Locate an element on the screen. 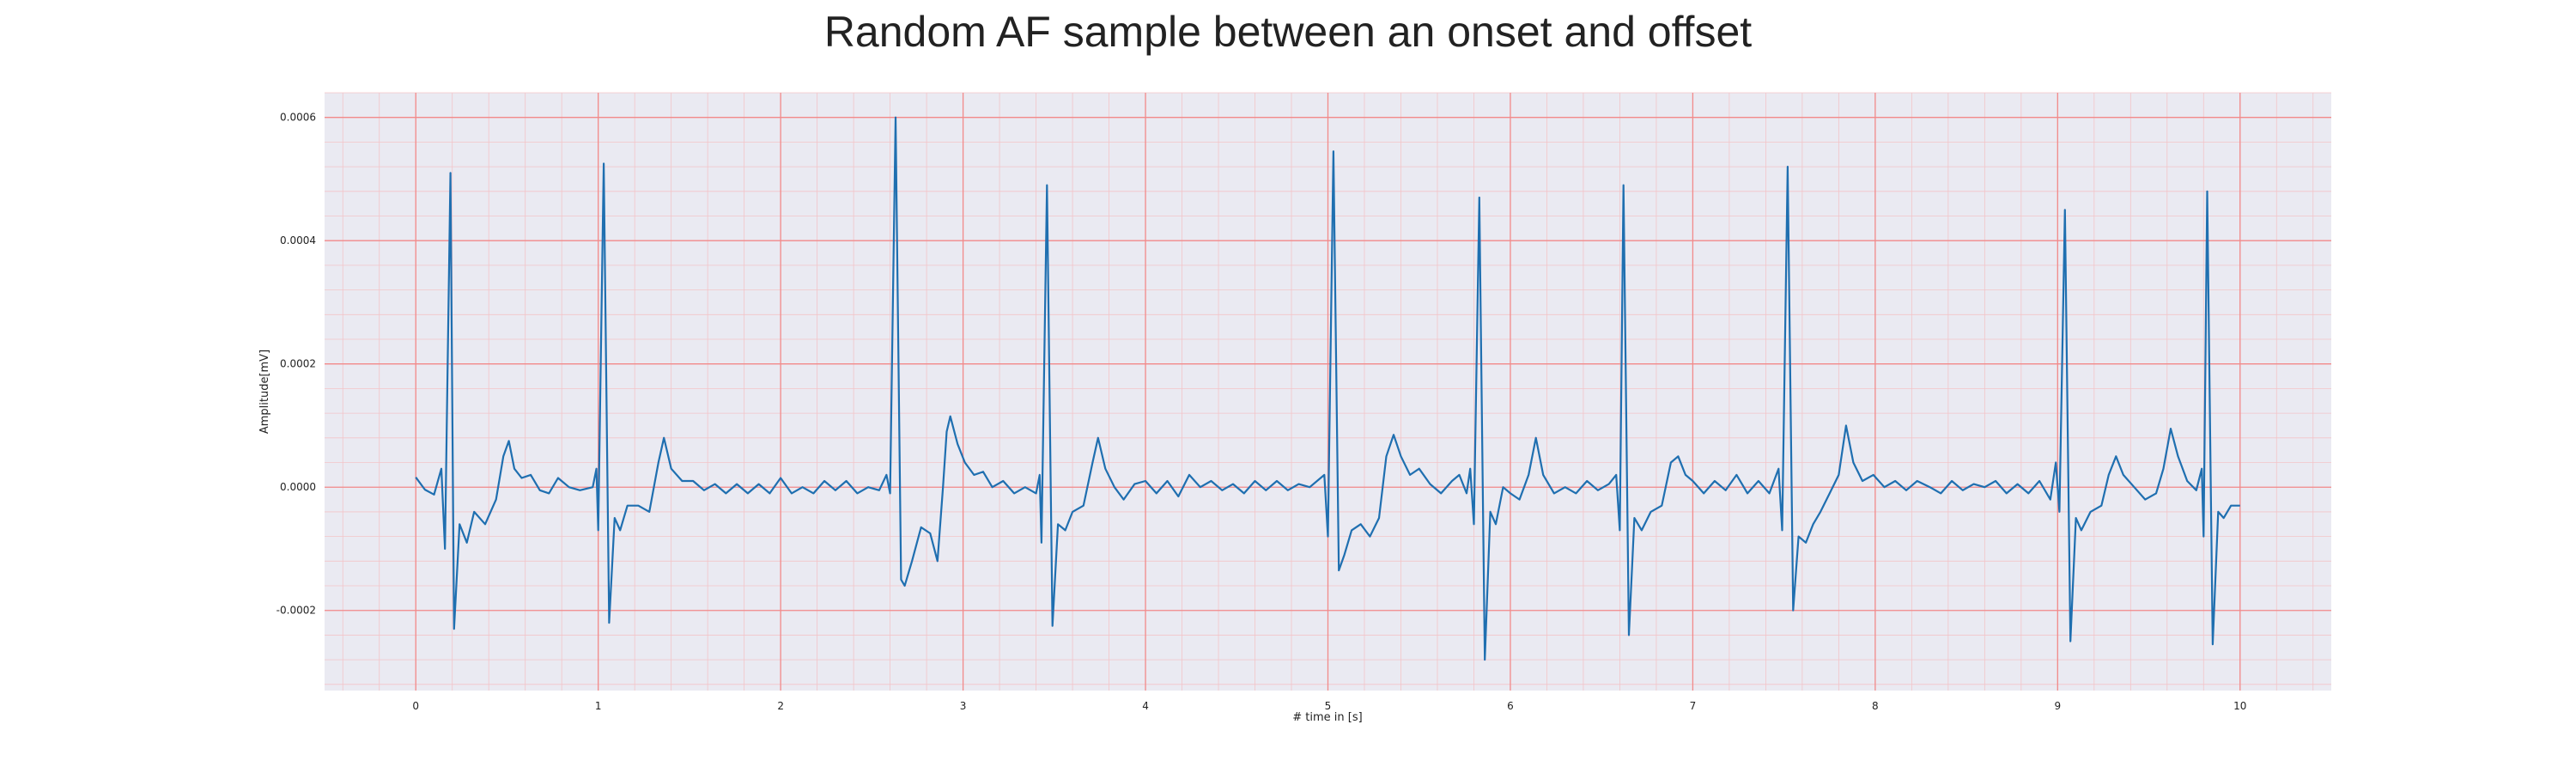  x-tick-label: 8 is located at coordinates (1875, 706).